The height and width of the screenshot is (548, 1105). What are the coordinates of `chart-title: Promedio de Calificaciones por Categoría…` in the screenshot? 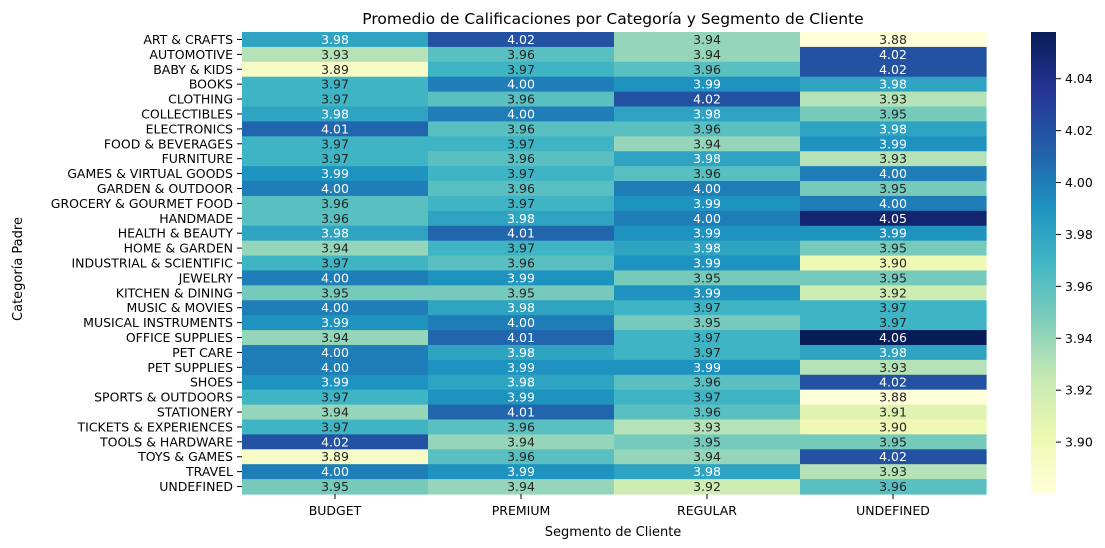 It's located at (612, 19).